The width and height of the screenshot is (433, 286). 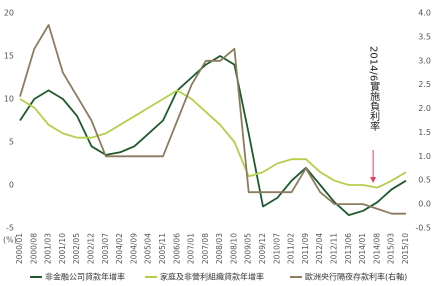 What do you see at coordinates (291, 248) in the screenshot?
I see `x-tick-label: 2011/02` at bounding box center [291, 248].